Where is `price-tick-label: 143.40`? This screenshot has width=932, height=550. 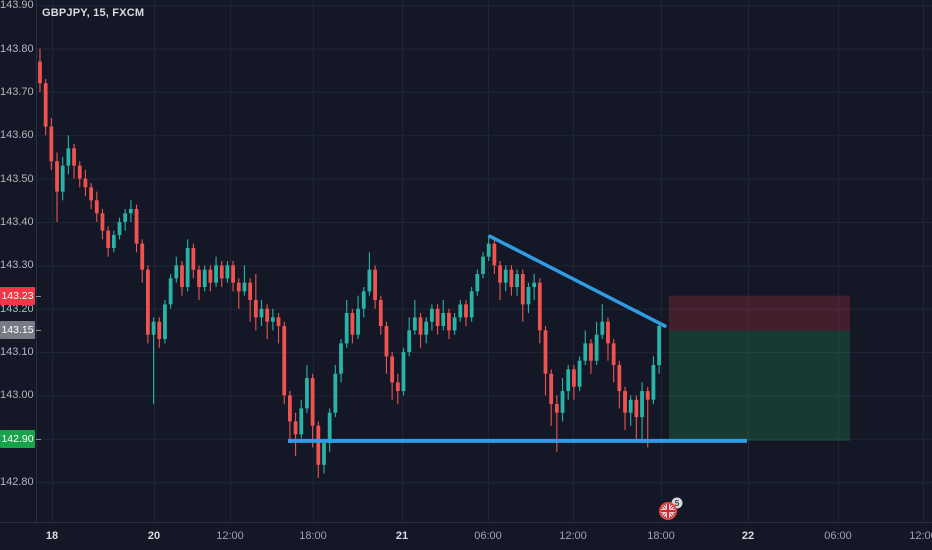 price-tick-label: 143.40 is located at coordinates (17, 221).